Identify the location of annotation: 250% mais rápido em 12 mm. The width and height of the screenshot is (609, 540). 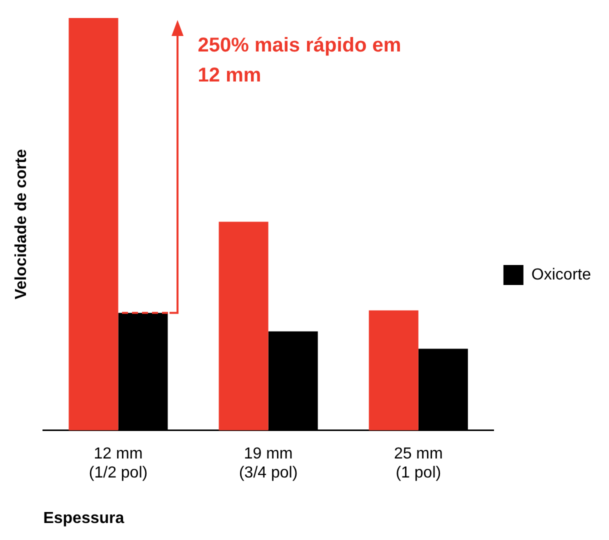
(300, 60).